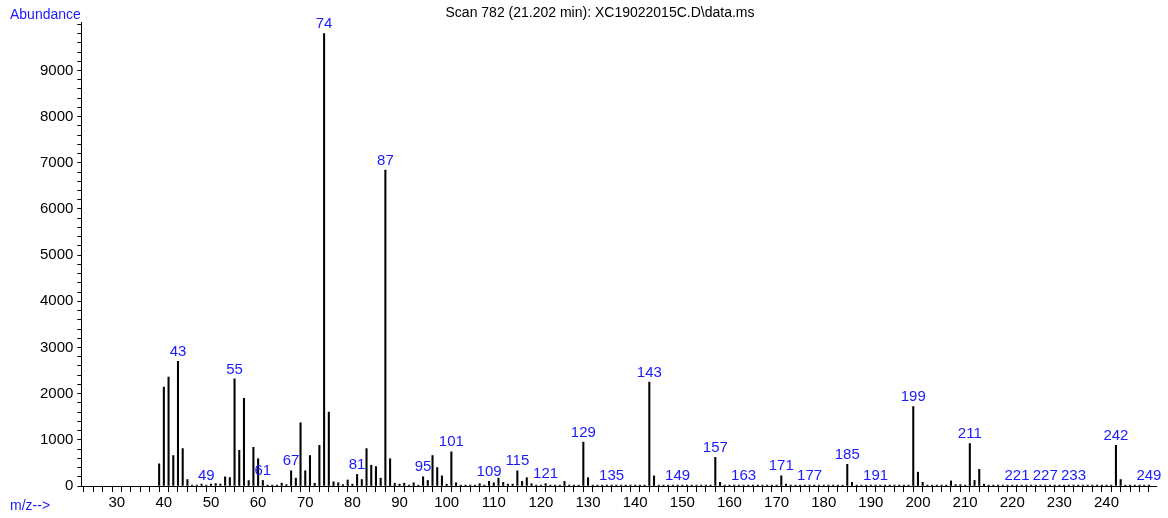 The height and width of the screenshot is (518, 1168). Describe the element at coordinates (423, 466) in the screenshot. I see `annotation: 95` at that location.